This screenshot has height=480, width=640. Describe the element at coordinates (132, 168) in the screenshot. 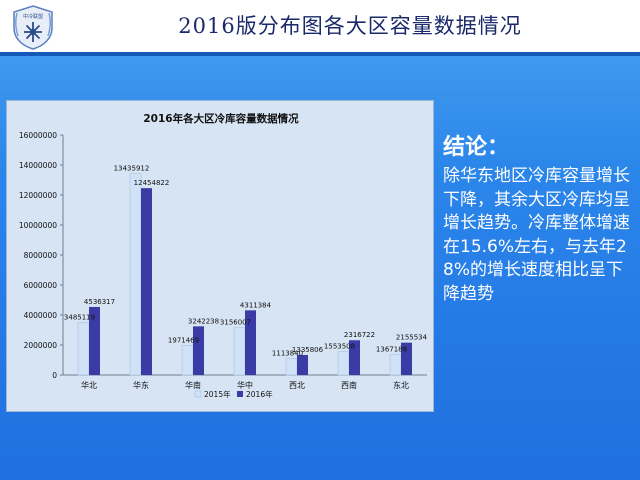

I see `data-label: 13435912` at that location.